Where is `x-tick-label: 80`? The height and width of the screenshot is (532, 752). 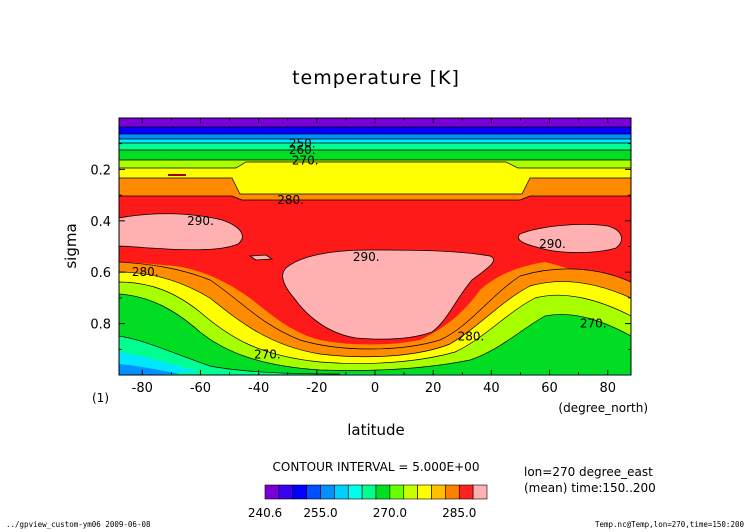 x-tick-label: 80 is located at coordinates (607, 388).